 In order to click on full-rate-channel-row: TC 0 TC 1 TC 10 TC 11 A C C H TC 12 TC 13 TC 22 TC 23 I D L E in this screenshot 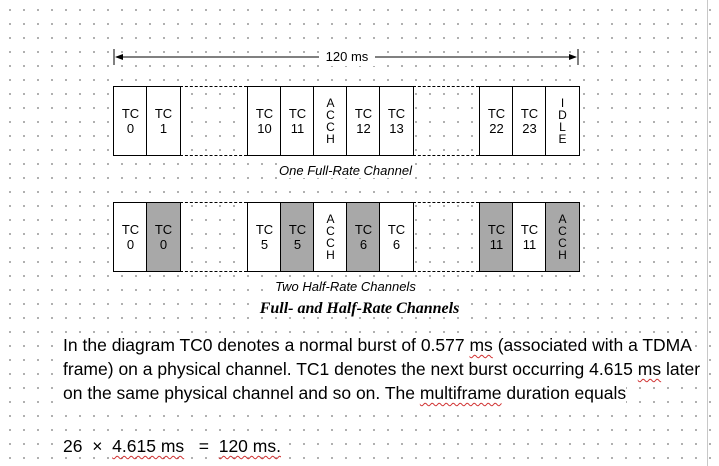, I will do `click(346, 121)`.